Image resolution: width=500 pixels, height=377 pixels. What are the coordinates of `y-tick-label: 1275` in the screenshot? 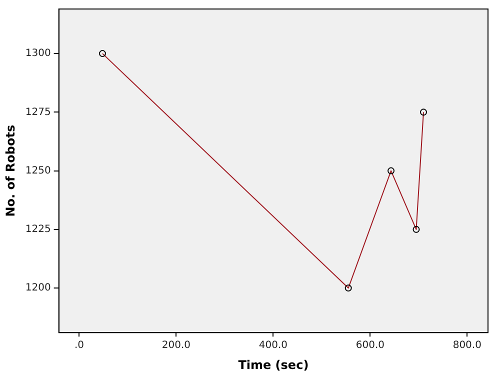 It's located at (38, 112).